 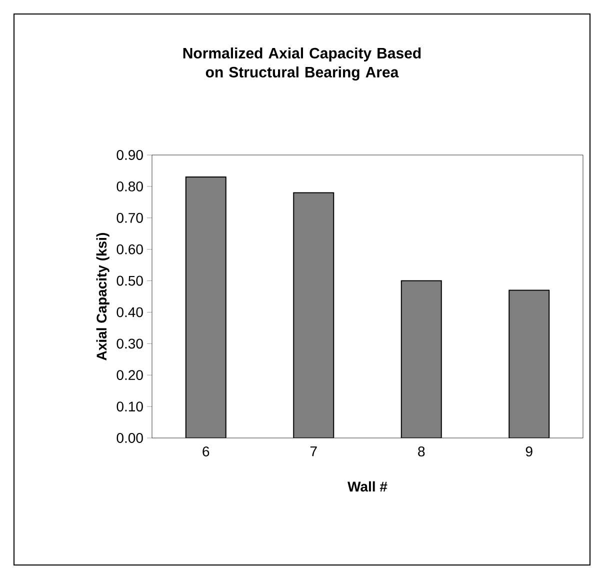 I want to click on x-tick-label: 8, so click(x=421, y=451).